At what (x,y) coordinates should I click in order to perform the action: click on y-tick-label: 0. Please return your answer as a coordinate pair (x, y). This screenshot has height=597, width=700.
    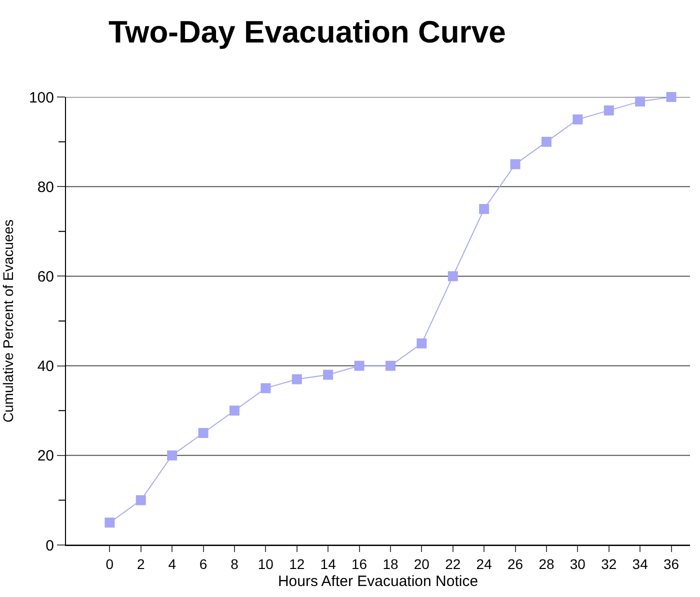
    Looking at the image, I should click on (50, 545).